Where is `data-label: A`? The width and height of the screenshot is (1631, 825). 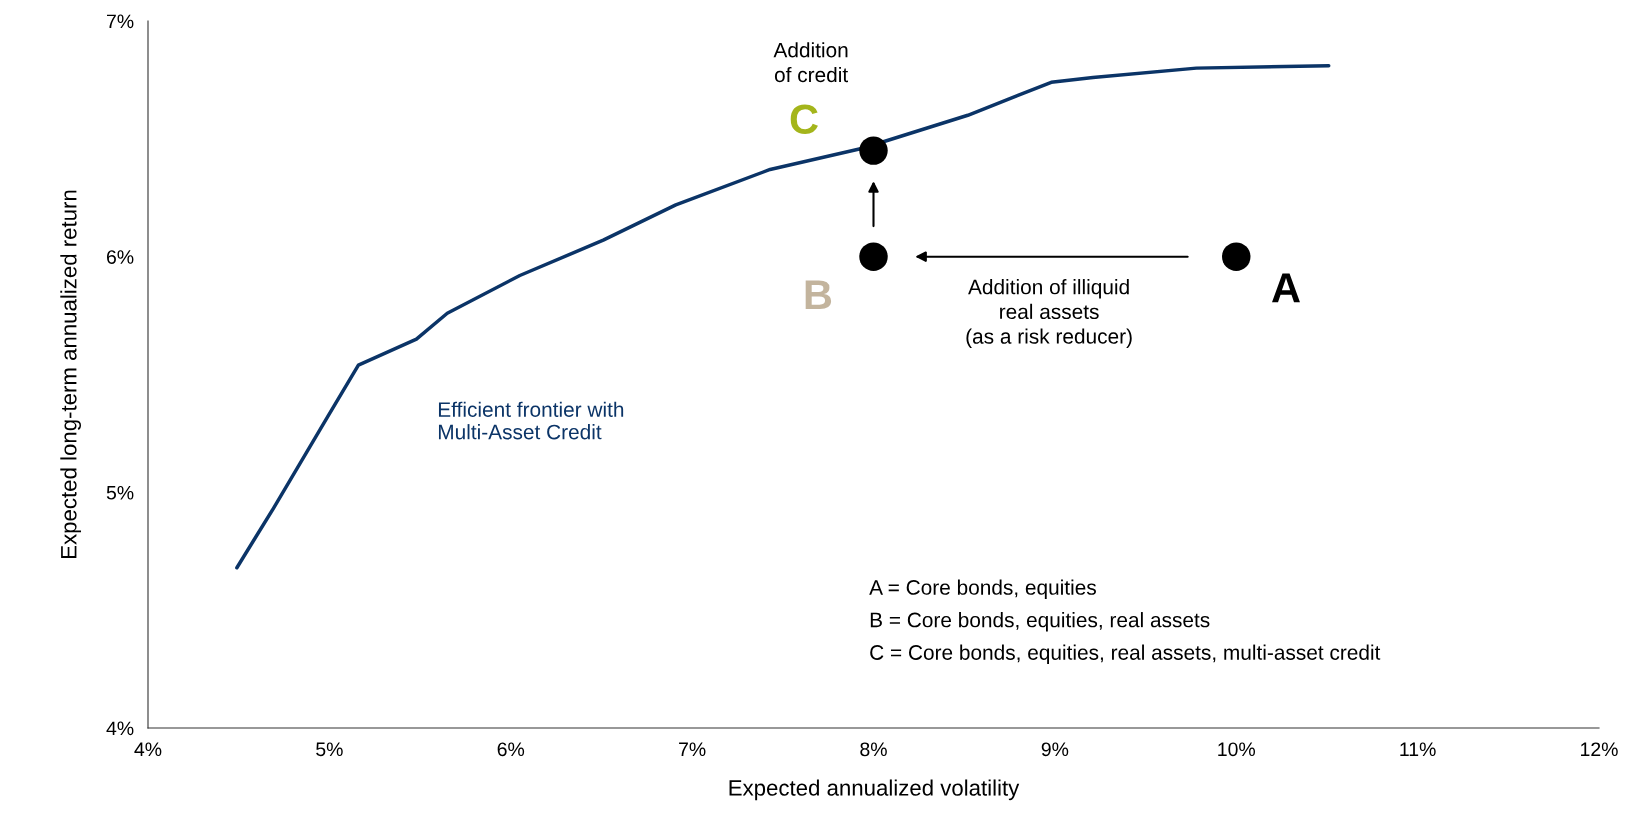 data-label: A is located at coordinates (1286, 288).